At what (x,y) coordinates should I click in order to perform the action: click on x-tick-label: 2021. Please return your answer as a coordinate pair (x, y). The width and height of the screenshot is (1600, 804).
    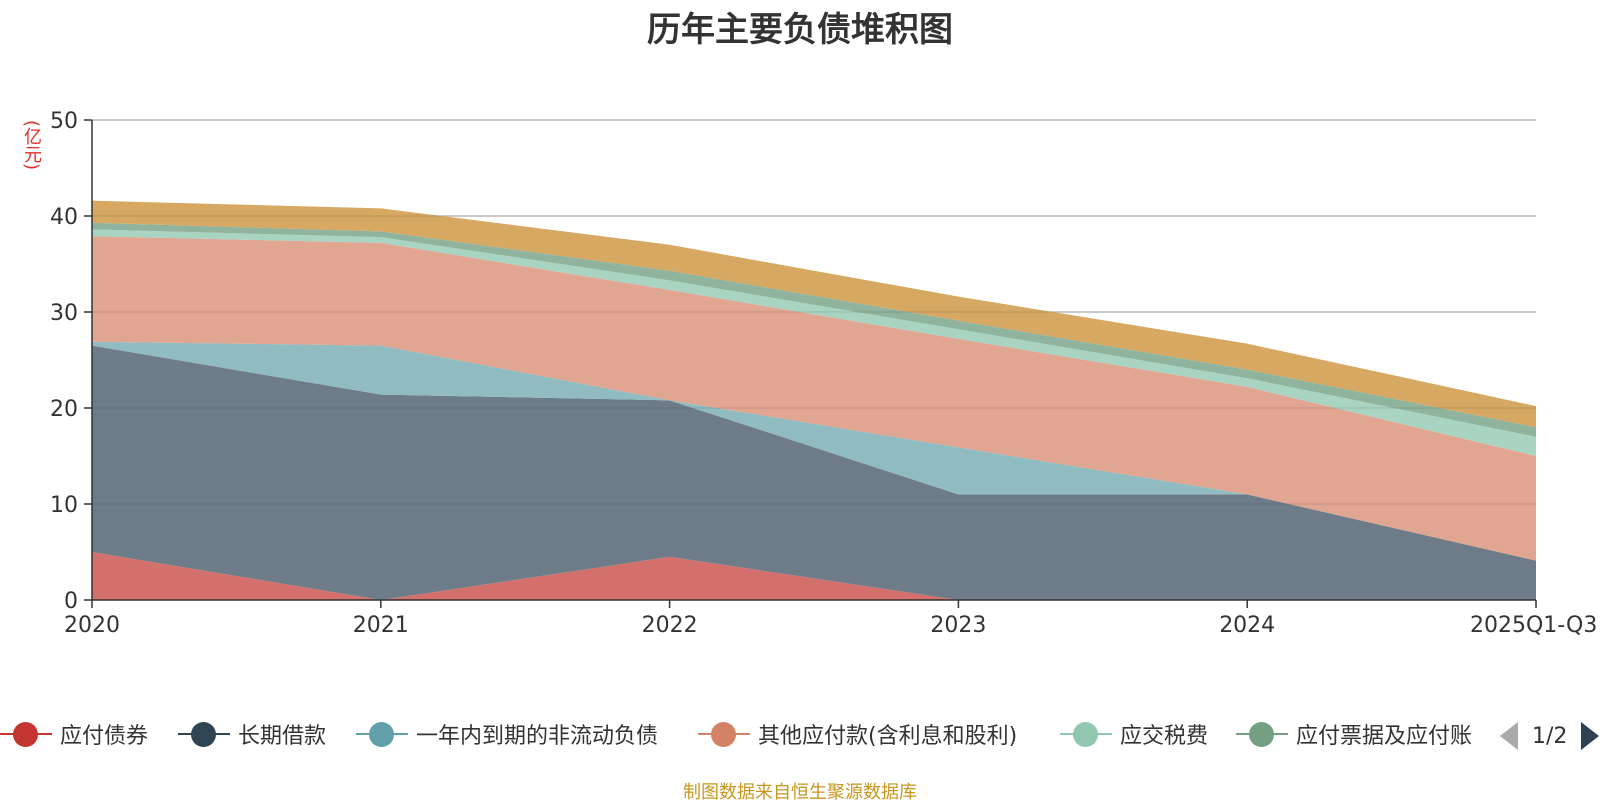
    Looking at the image, I should click on (381, 625).